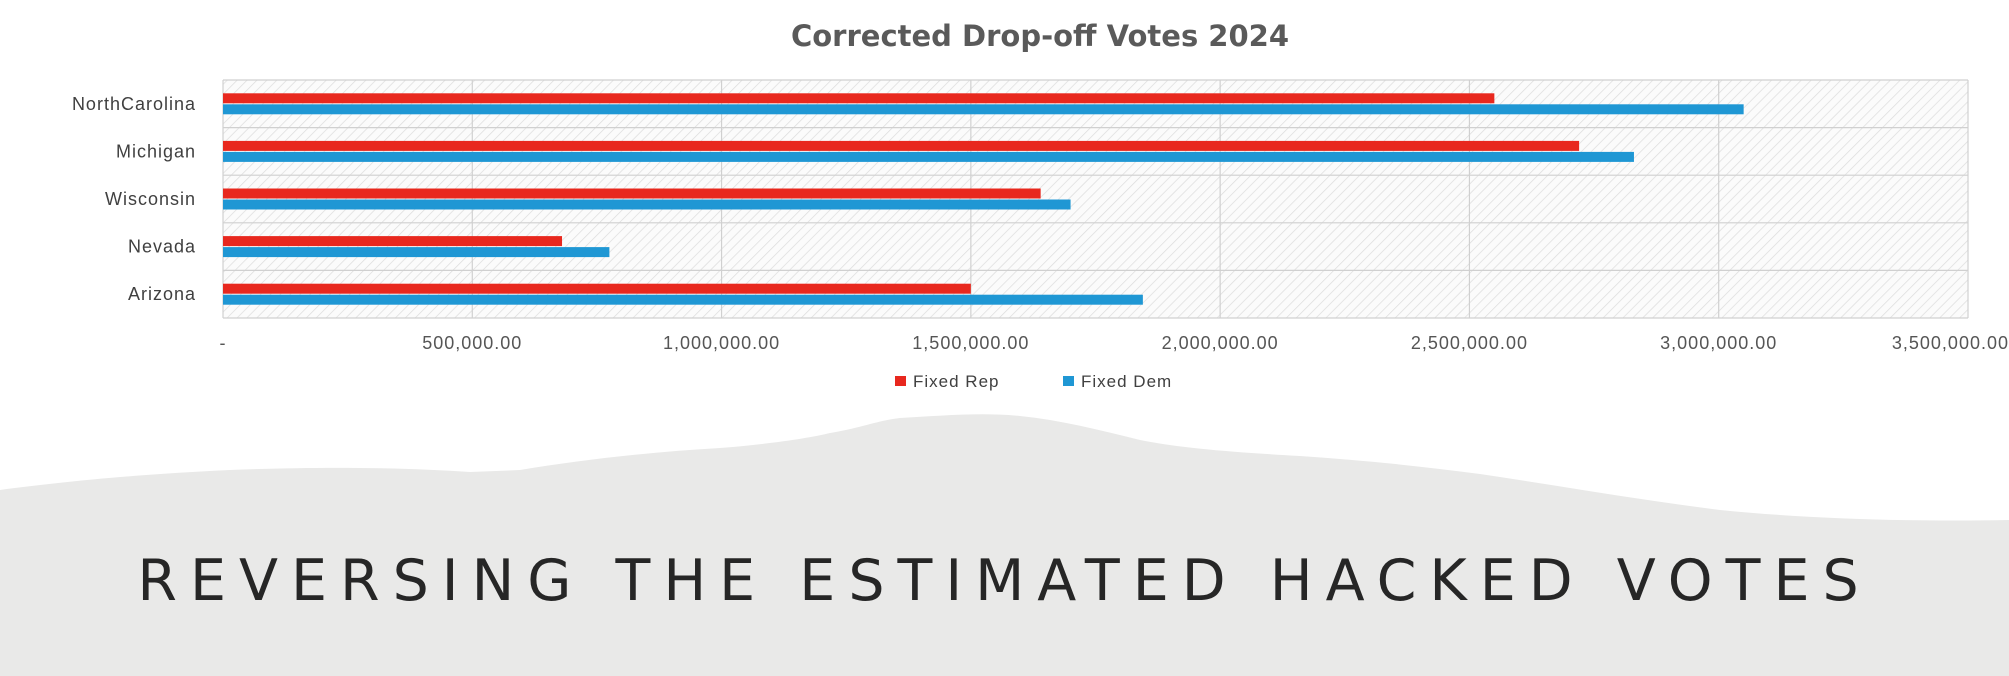 Image resolution: width=2009 pixels, height=676 pixels. What do you see at coordinates (150, 199) in the screenshot?
I see `category-label-wisconsin: Wisconsin` at bounding box center [150, 199].